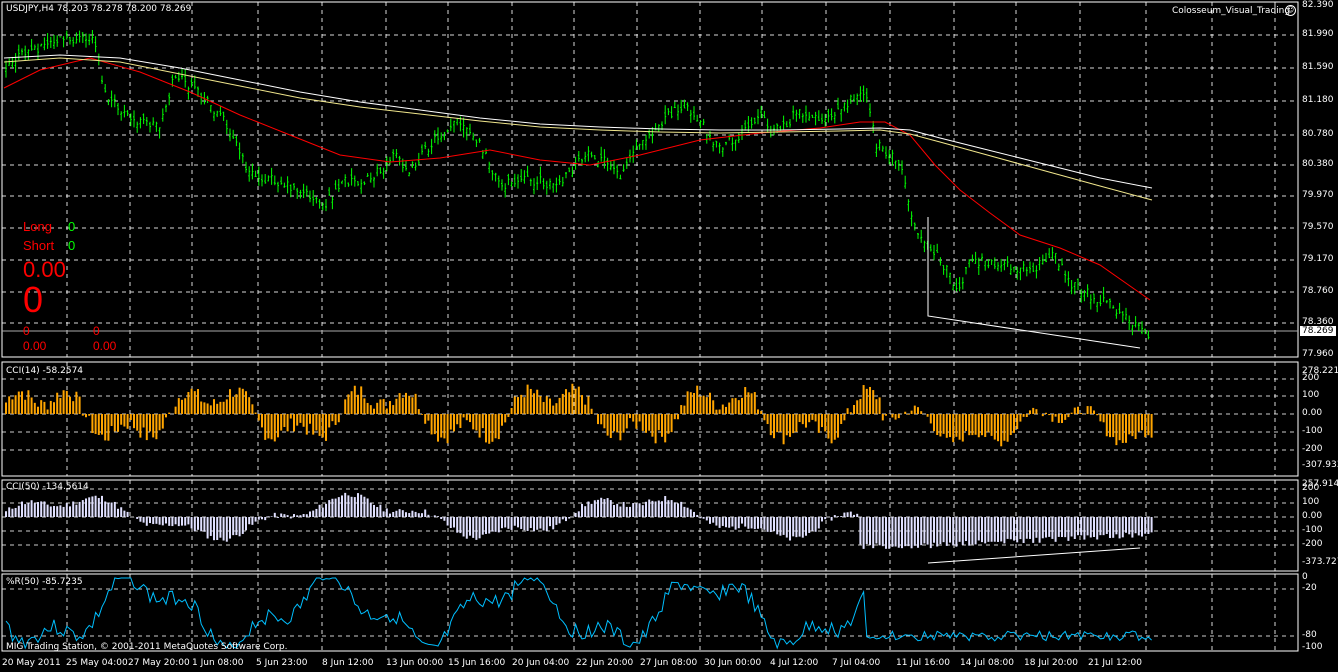  Describe the element at coordinates (1312, 544) in the screenshot. I see `cci50-tick: -200` at that location.